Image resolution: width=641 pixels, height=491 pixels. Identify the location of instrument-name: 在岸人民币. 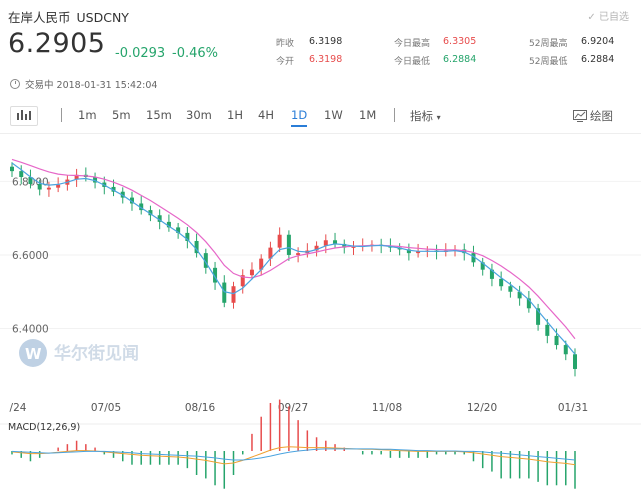
(39, 17).